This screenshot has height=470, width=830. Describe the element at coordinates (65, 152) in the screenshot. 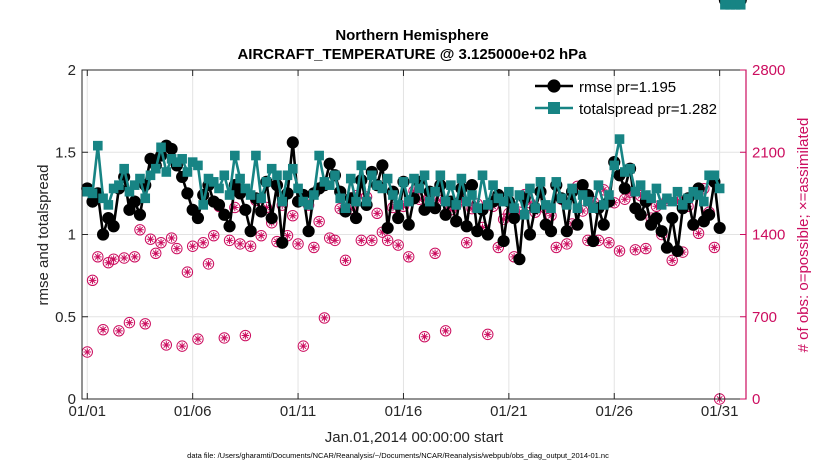

I see `y-tick-label: 1.5` at that location.